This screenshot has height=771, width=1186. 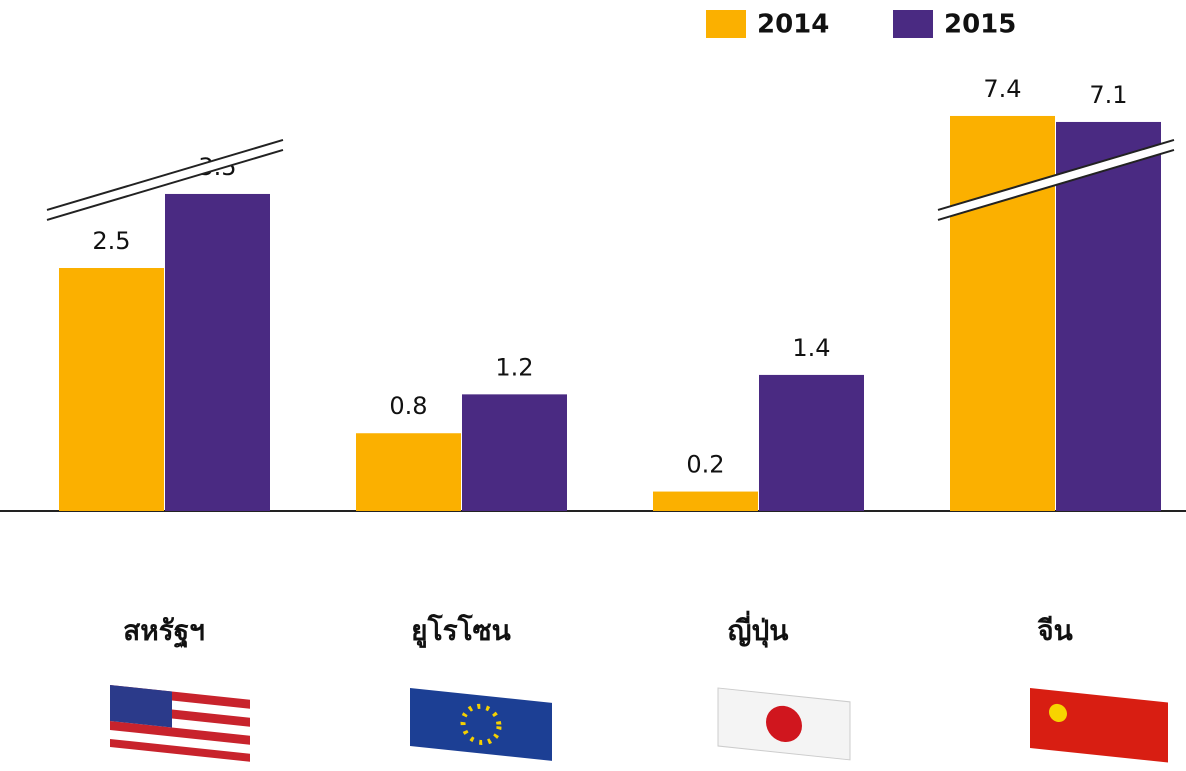 I want to click on category-label: สหรัฐฯ, so click(x=164, y=631).